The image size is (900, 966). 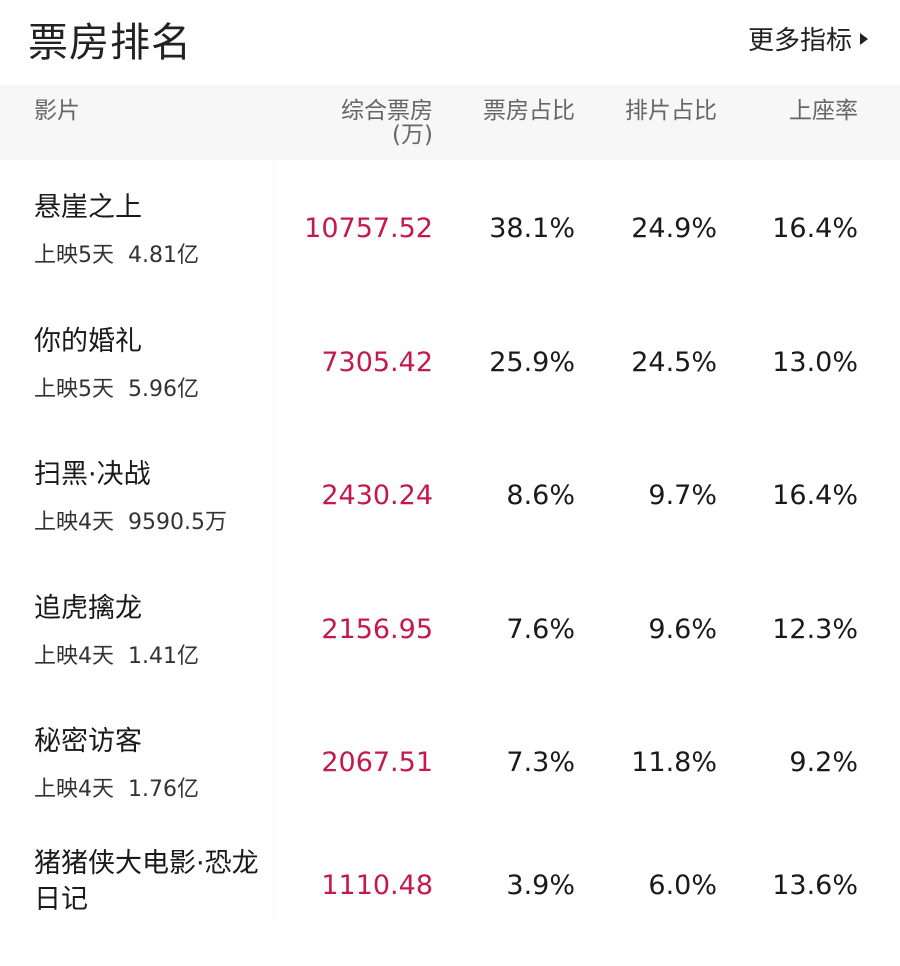 What do you see at coordinates (532, 228) in the screenshot?
I see `box-share: 38.1%` at bounding box center [532, 228].